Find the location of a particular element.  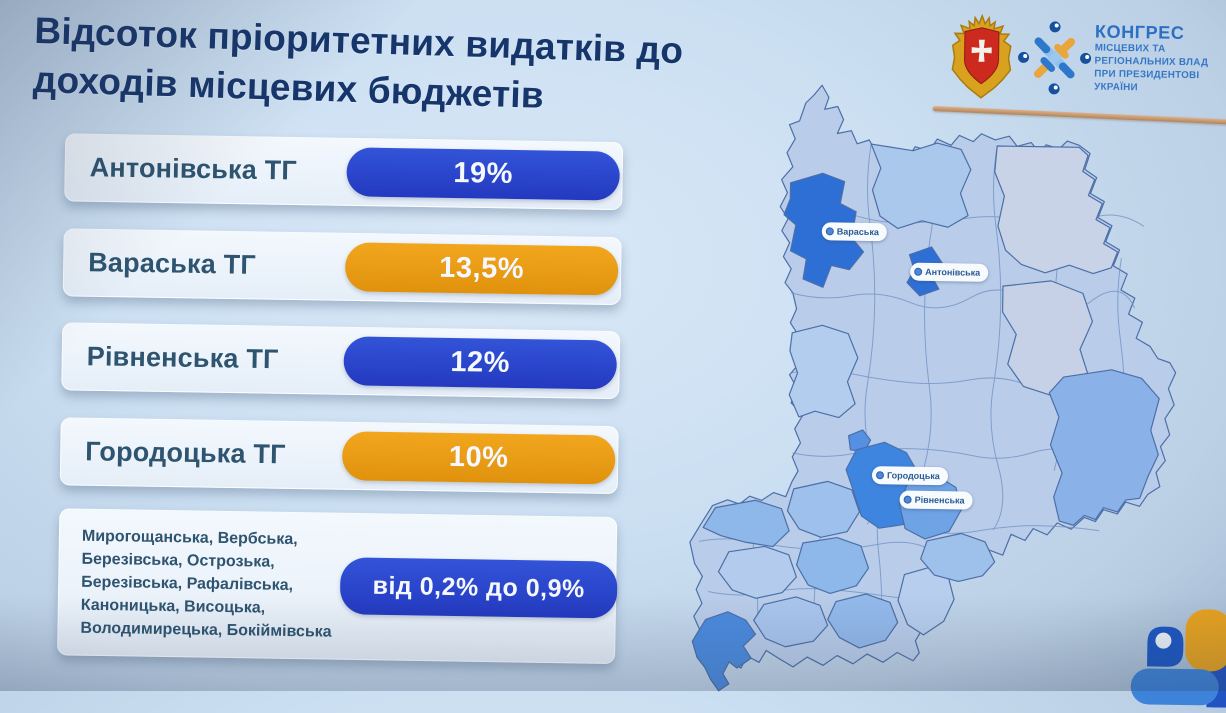

stat-value-pill: 10% is located at coordinates (478, 458).